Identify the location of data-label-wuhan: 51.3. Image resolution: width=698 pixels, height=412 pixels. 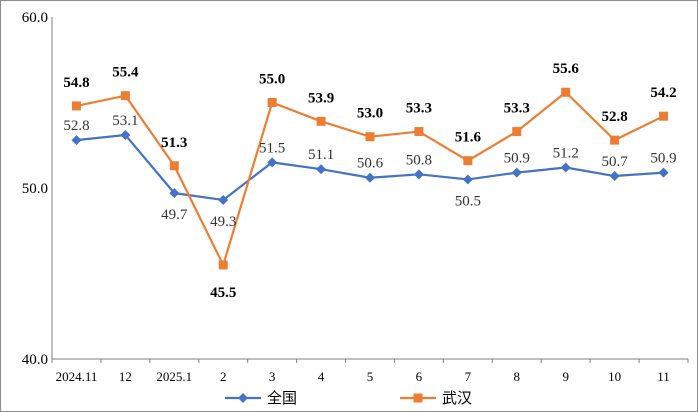
(174, 143).